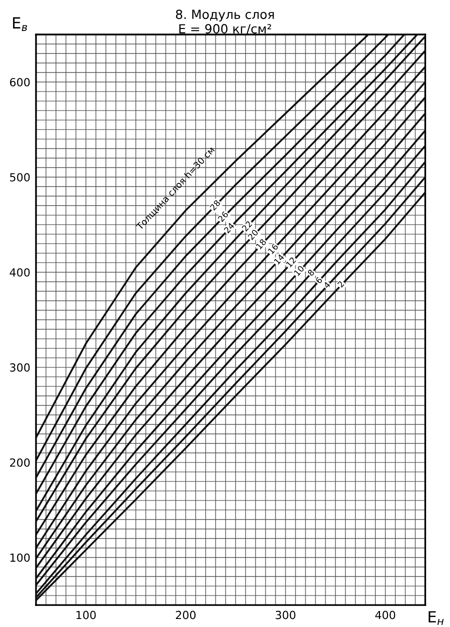  What do you see at coordinates (436, 618) in the screenshot?
I see `x-axis-title: E$_{н}$` at bounding box center [436, 618].